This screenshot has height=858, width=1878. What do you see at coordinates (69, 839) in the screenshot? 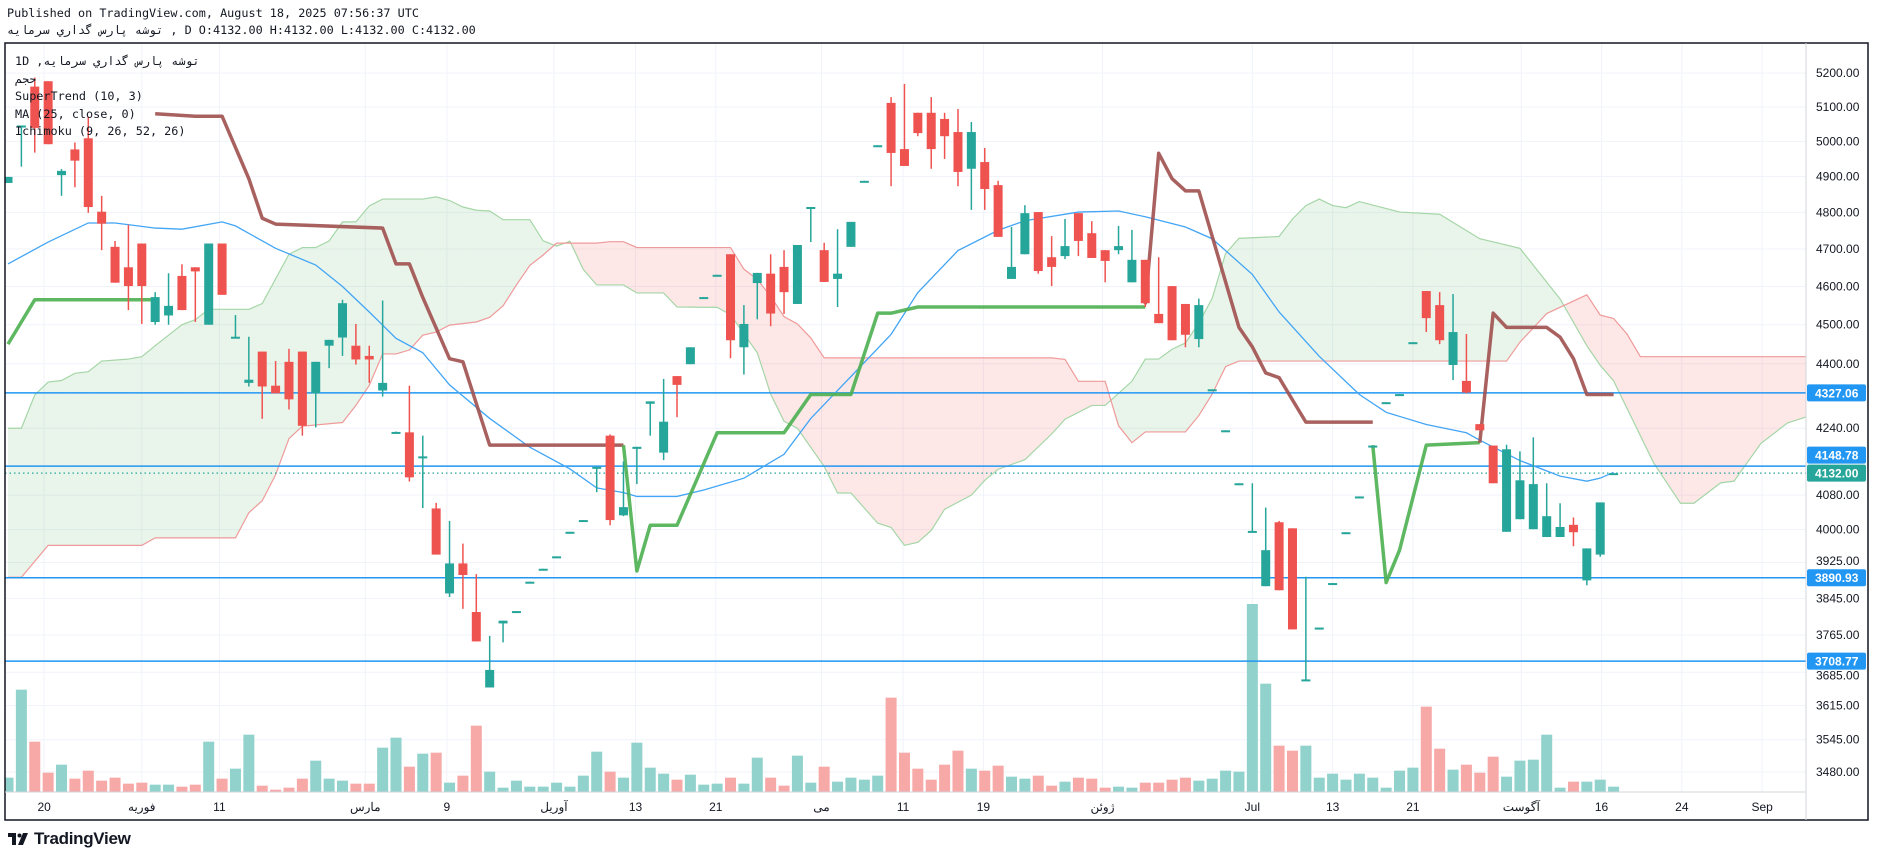
I see `tradingview-logo: TradingView` at bounding box center [69, 839].